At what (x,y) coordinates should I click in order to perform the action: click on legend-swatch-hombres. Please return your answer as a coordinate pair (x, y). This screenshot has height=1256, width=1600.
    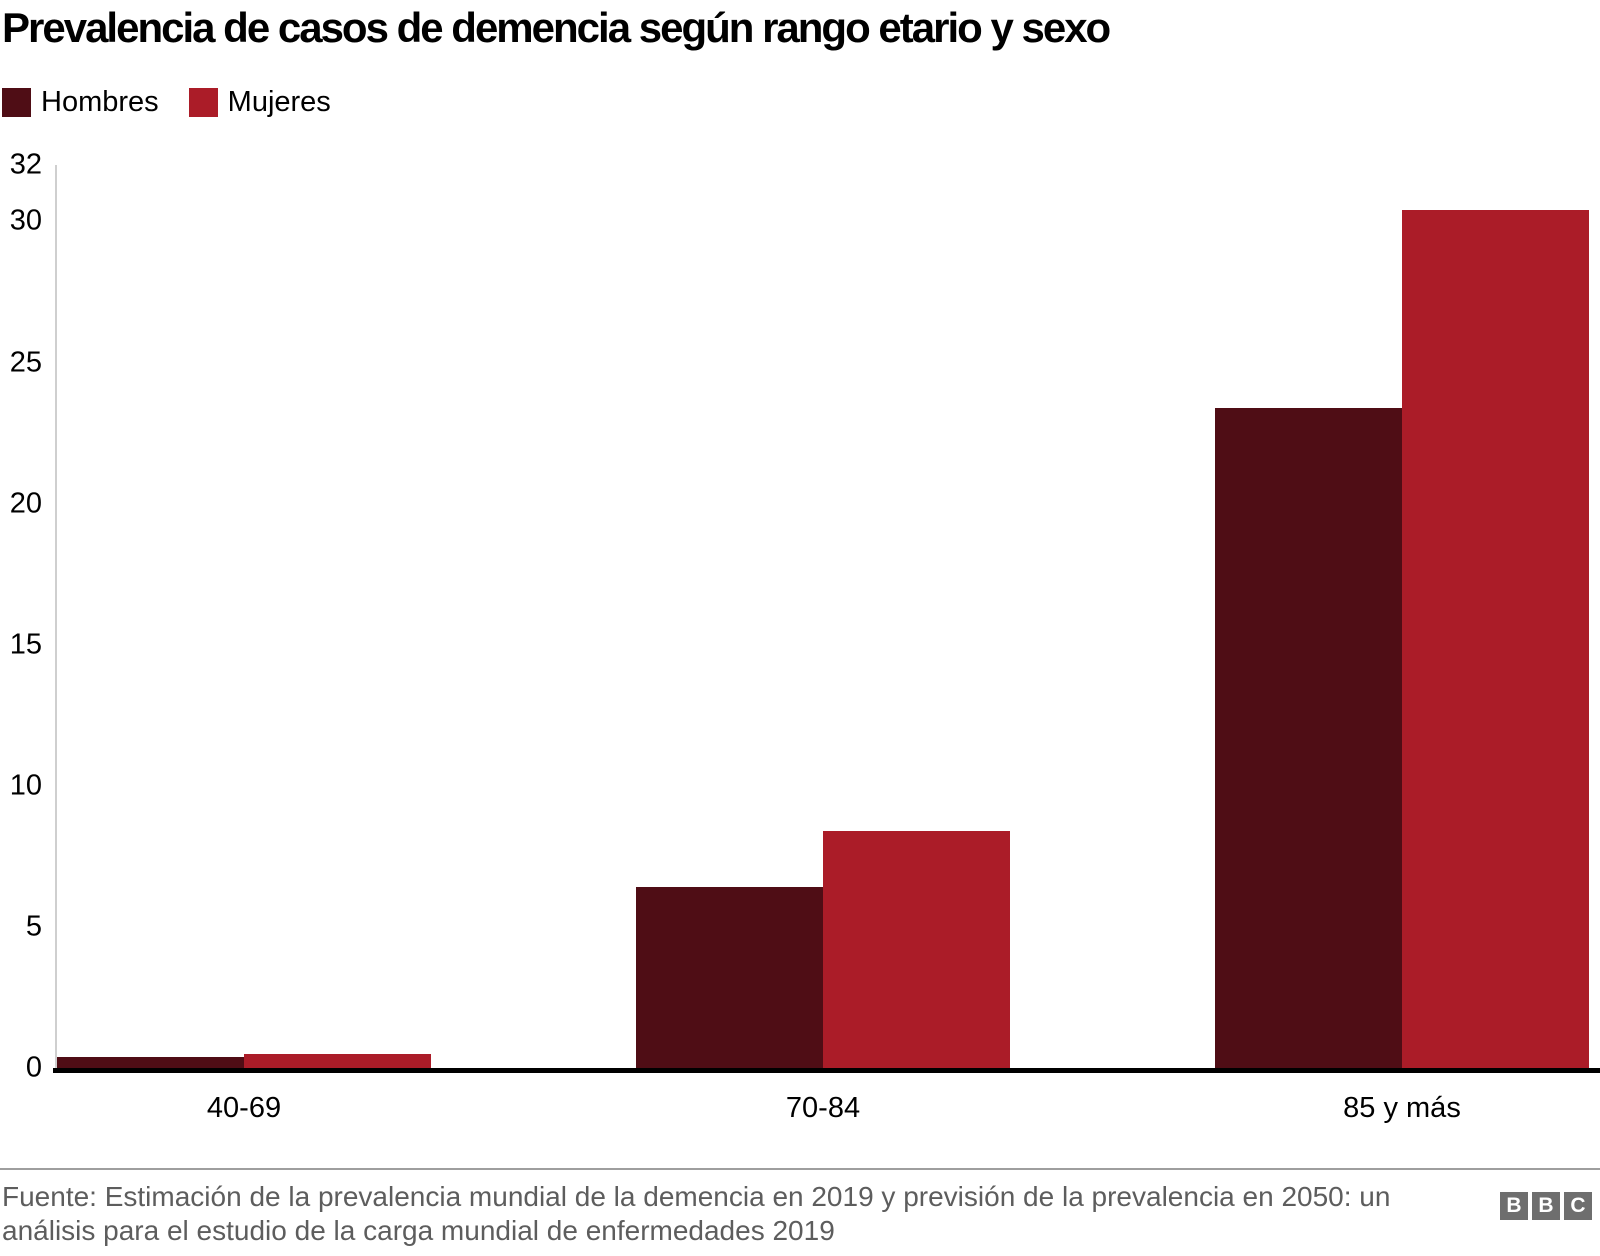
    Looking at the image, I should click on (16, 102).